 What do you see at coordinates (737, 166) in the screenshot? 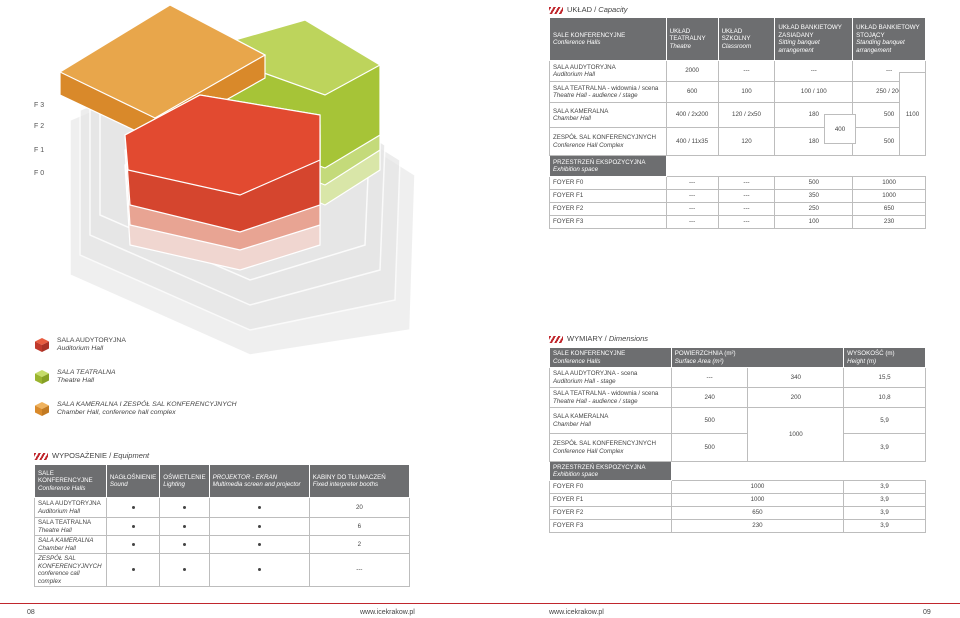
I see `table-row: PRZESTRZEŃ EKSPOZYCYJNA Exhibition space` at bounding box center [737, 166].